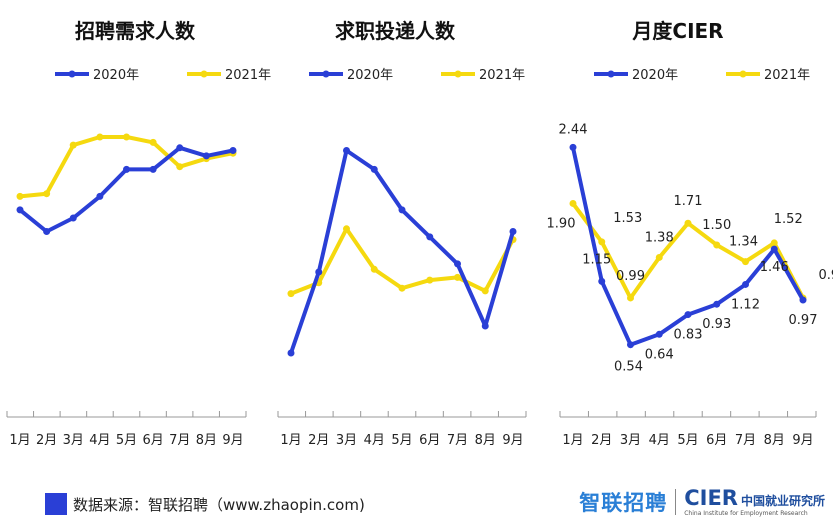 The height and width of the screenshot is (517, 833). I want to click on zhilian-logo: 智联招聘, so click(623, 503).